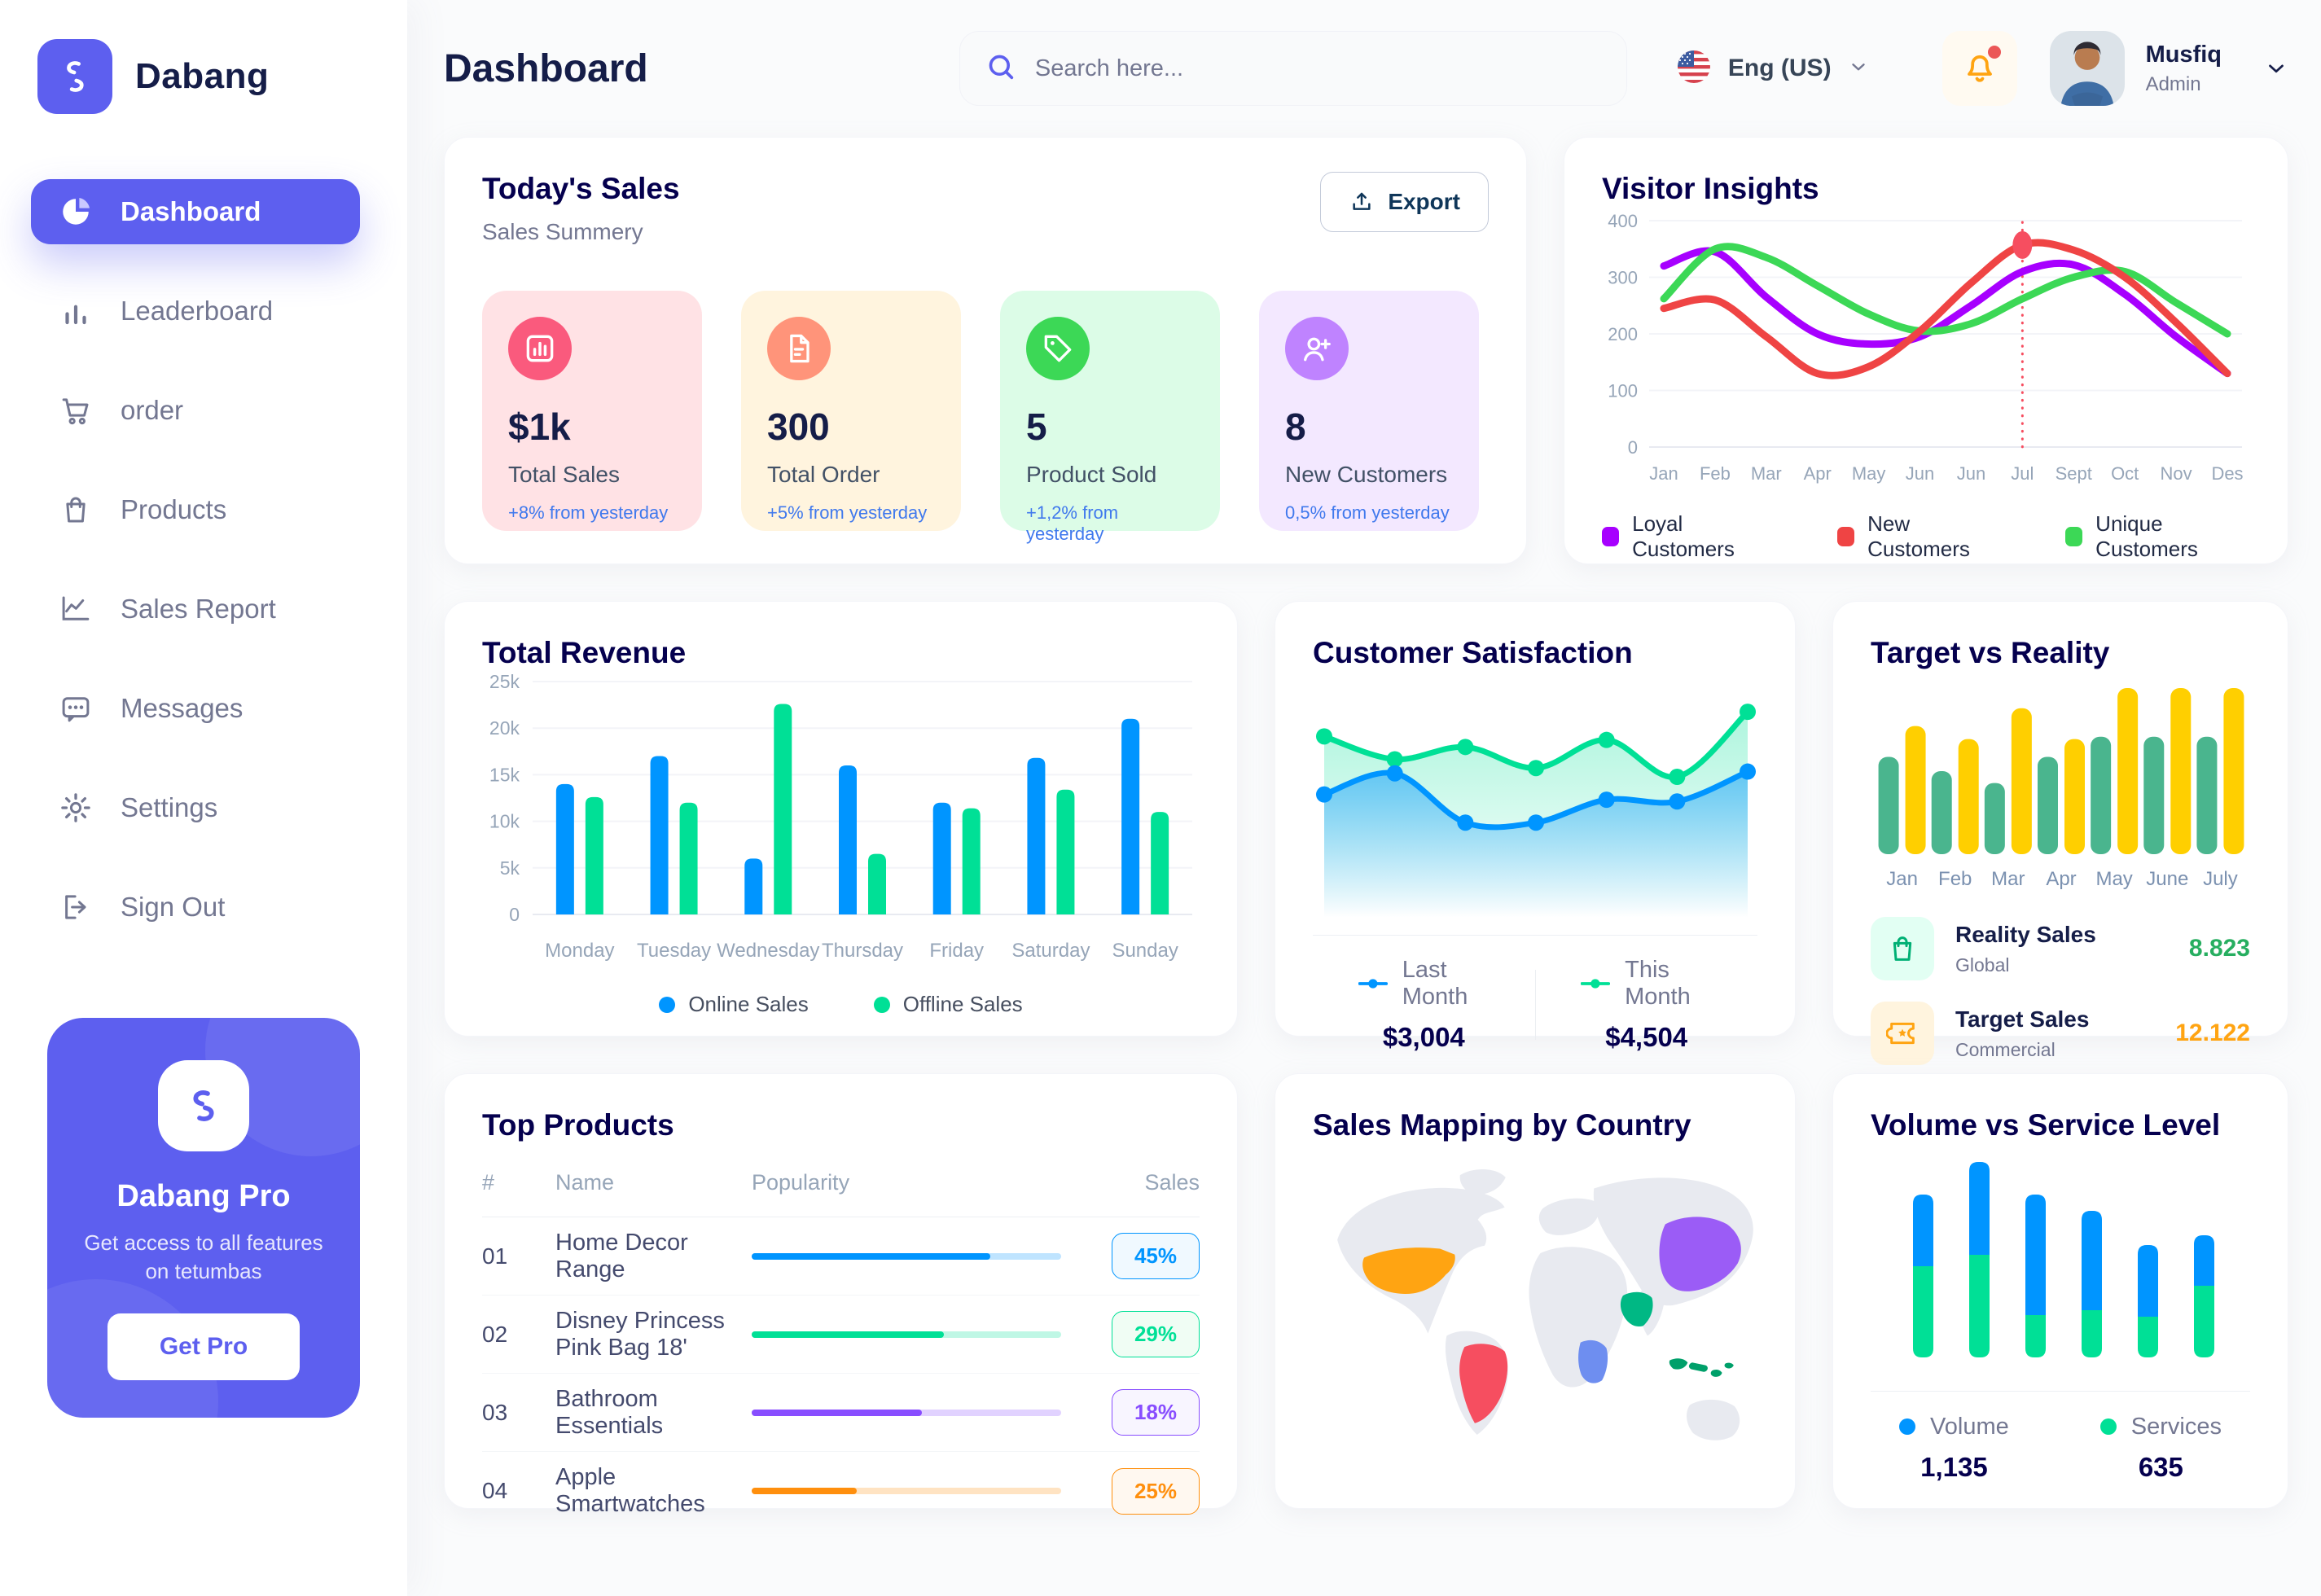 The image size is (2321, 1596). I want to click on sidebar-item-products: Products, so click(195, 509).